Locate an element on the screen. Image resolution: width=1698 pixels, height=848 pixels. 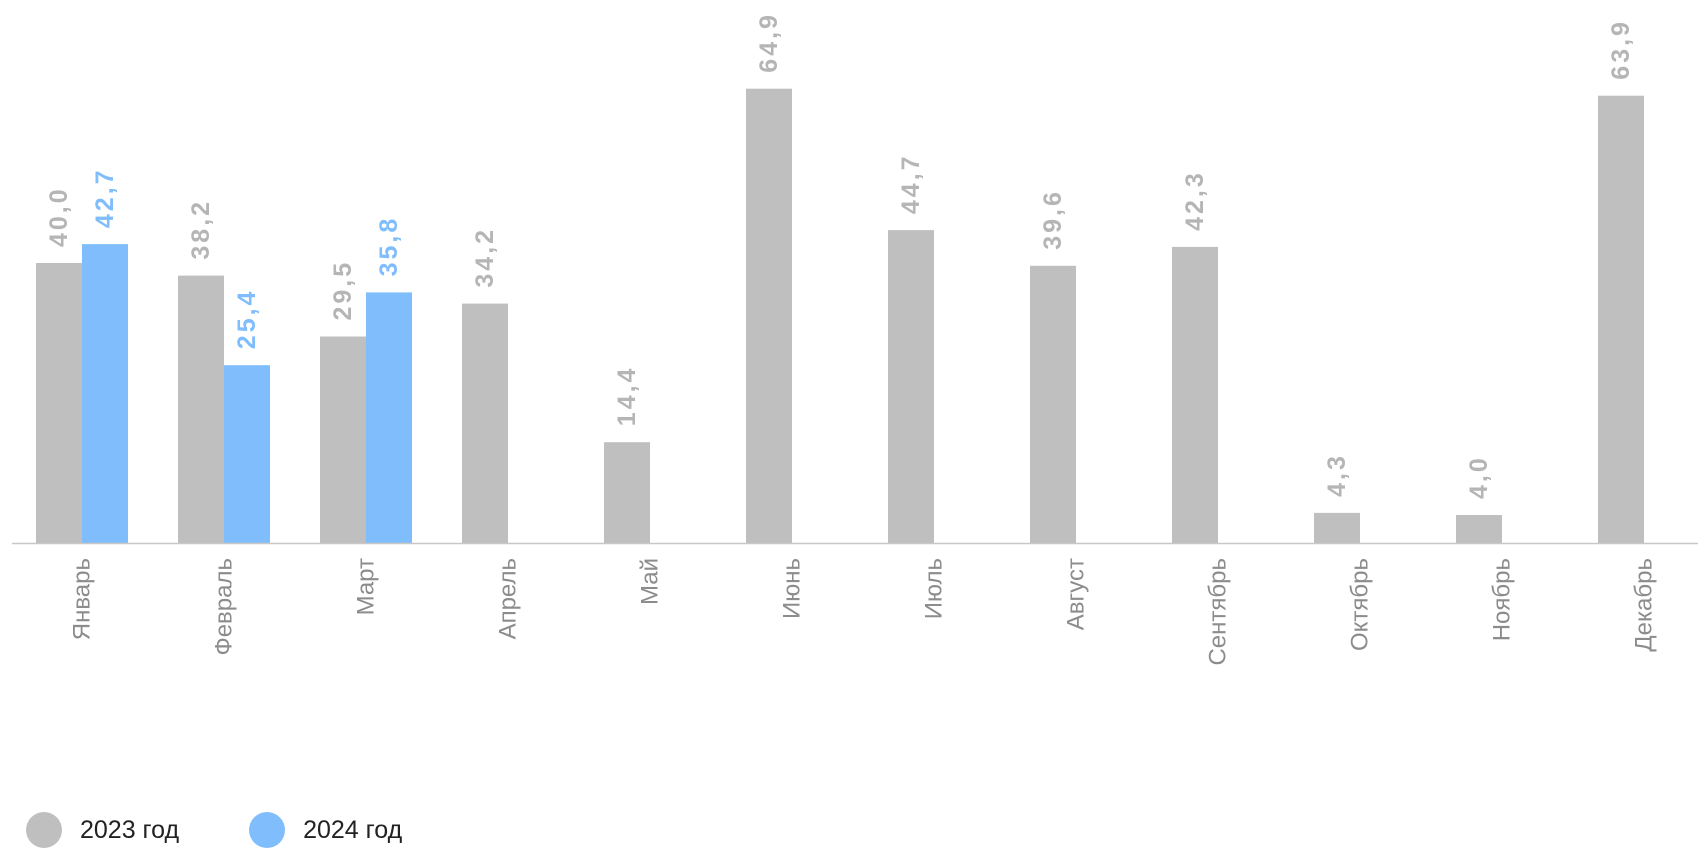
x-tick-label-3: Март is located at coordinates (366, 586).